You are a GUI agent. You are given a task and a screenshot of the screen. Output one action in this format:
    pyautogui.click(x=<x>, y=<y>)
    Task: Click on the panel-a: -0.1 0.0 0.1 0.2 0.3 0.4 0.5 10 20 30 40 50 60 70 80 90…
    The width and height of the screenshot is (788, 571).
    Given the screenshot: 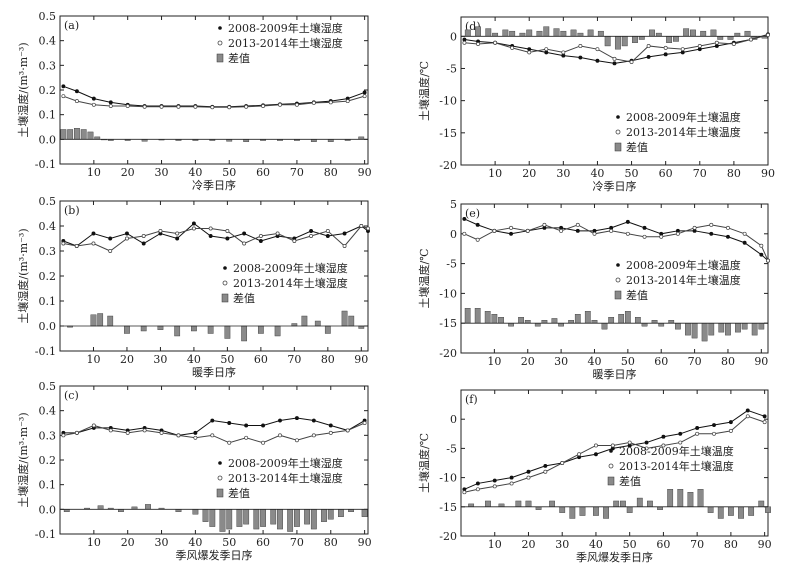 What is the action you would take?
    pyautogui.click(x=194, y=101)
    